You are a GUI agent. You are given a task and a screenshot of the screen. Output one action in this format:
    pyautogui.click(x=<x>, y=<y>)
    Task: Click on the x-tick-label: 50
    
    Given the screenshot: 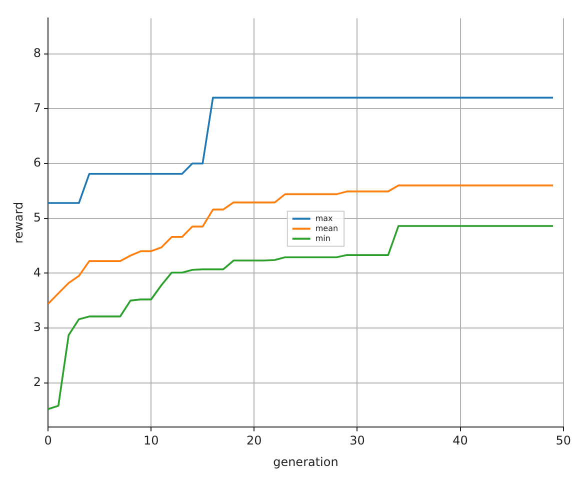 What is the action you would take?
    pyautogui.click(x=564, y=441)
    